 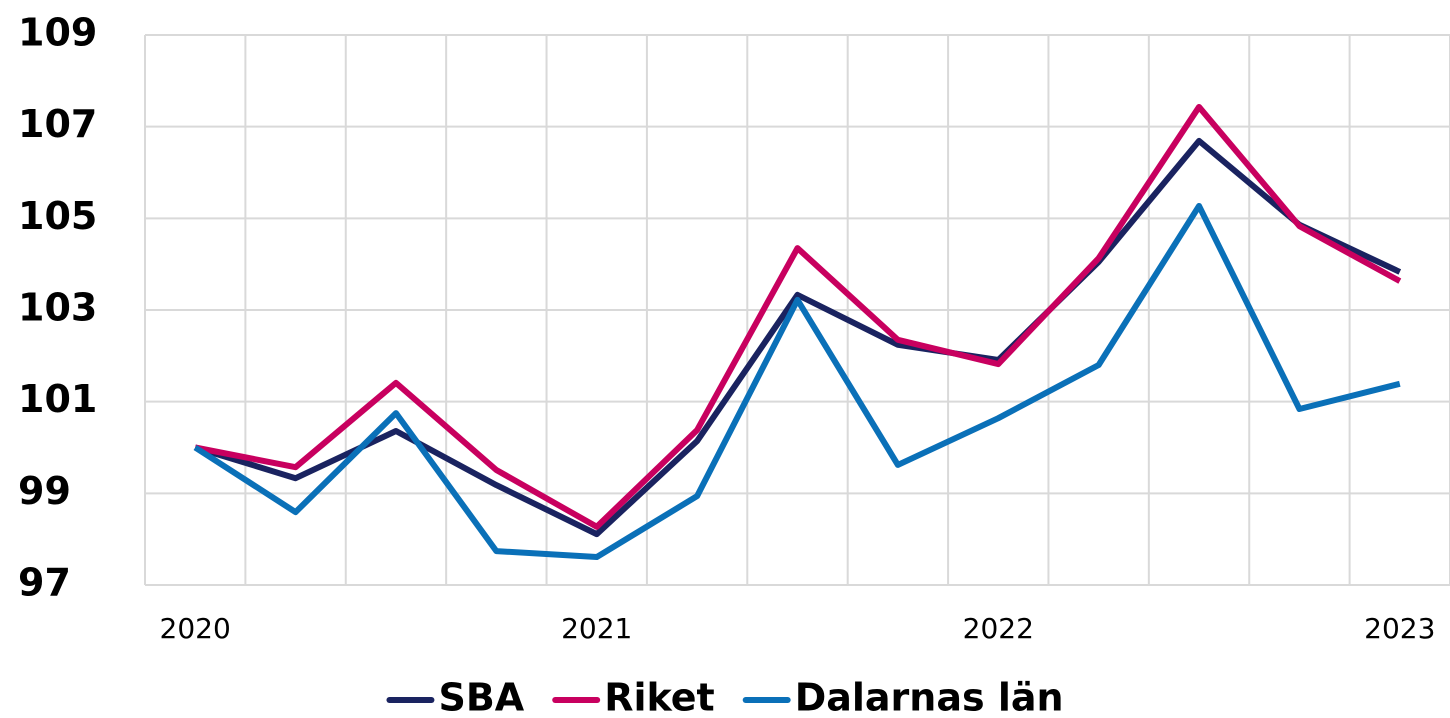 I want to click on x-tick-label: 2023, so click(x=1399, y=628).